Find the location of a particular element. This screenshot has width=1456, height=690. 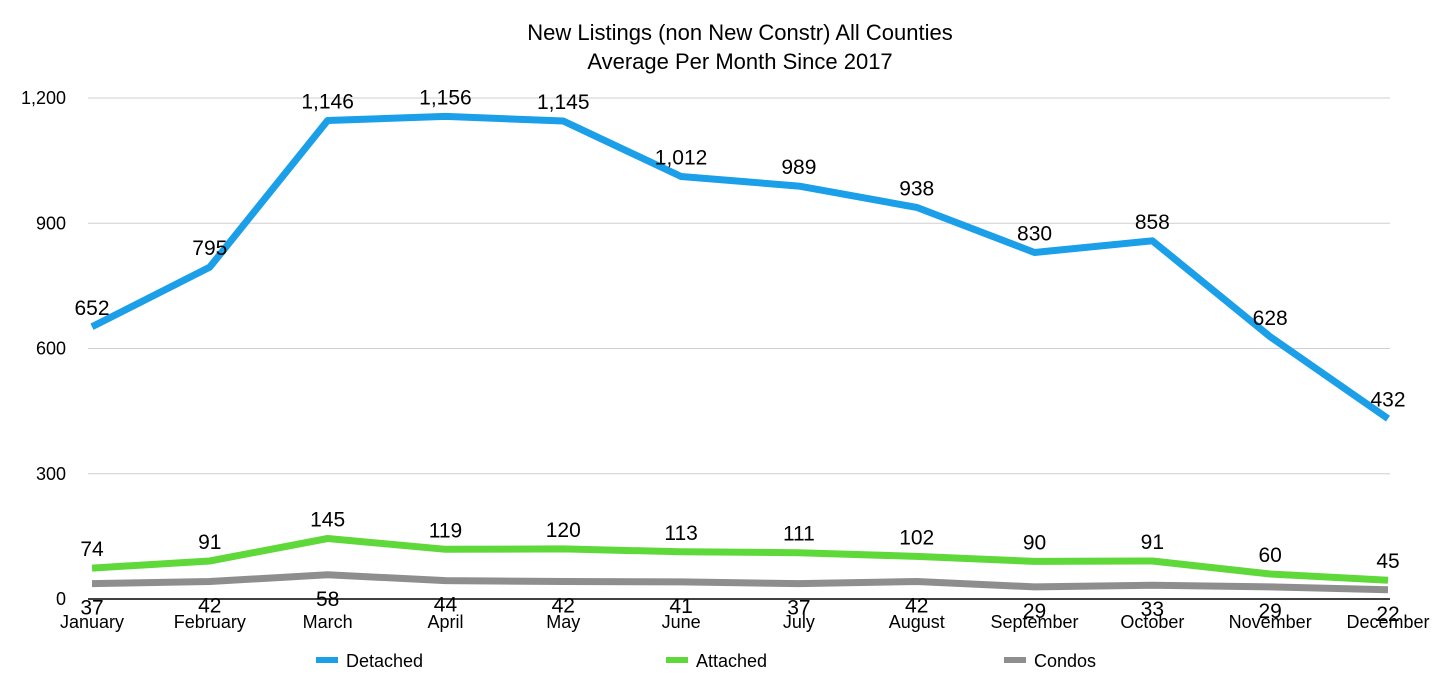

x-tick-label: August is located at coordinates (917, 622).